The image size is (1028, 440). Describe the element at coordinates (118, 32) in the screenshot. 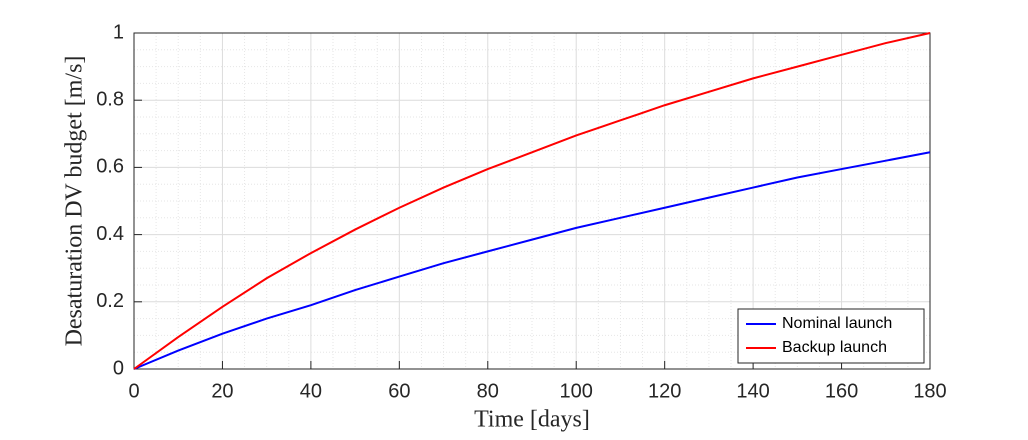

I see `y-tick-label: 1` at that location.